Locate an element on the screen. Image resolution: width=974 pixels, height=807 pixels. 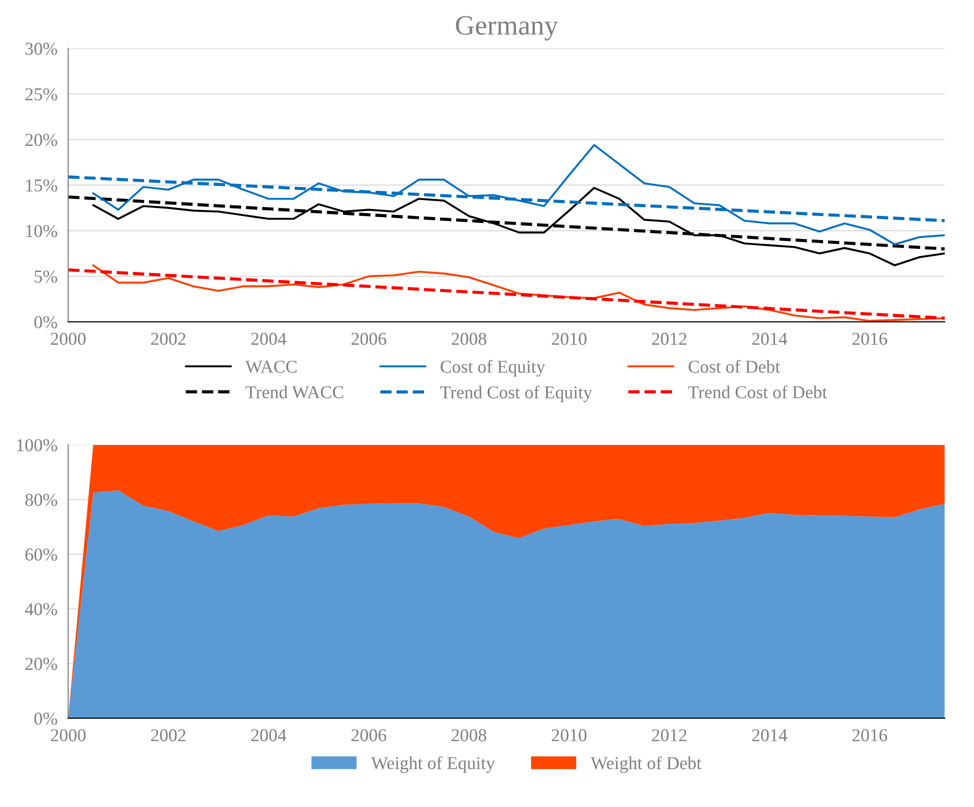
y-tick-label: 40% is located at coordinates (41, 609).